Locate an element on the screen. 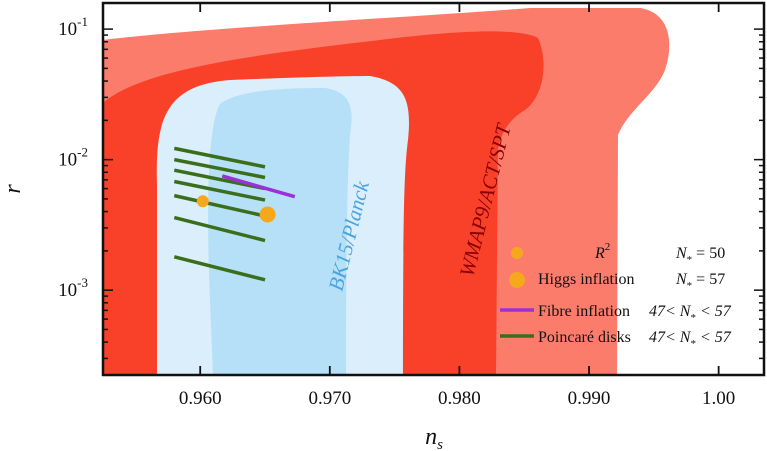 This screenshot has width=767, height=451. y-tick-label: 10⁻¹ is located at coordinates (73, 27).